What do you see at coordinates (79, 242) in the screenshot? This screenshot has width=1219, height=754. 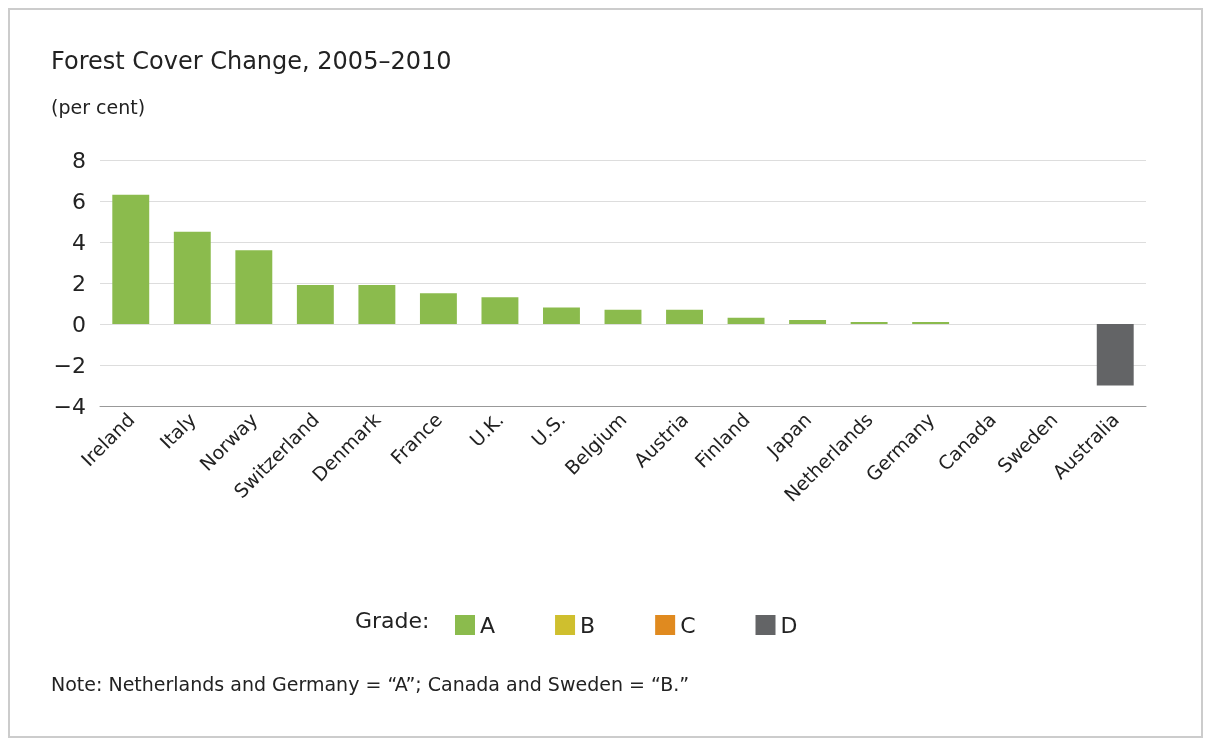 I see `y-tick-label: 4` at bounding box center [79, 242].